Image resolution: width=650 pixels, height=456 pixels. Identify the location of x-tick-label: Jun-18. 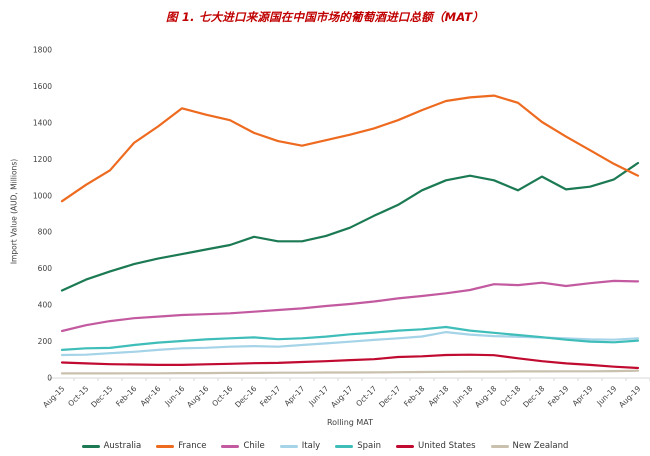
(462, 396).